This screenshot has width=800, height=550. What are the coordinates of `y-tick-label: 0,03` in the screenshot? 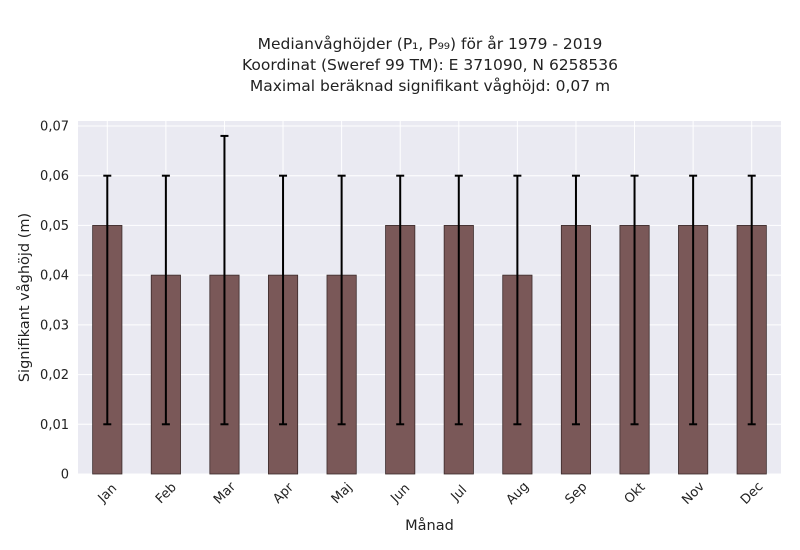 It's located at (54, 325).